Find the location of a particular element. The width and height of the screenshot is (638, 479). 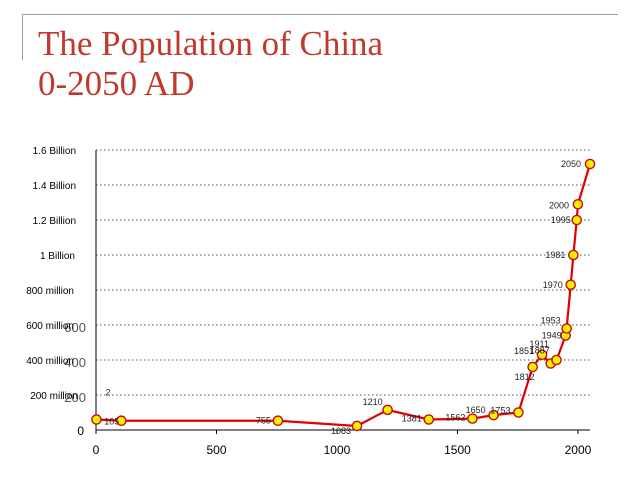

data-point-label: 1981 is located at coordinates (555, 255).